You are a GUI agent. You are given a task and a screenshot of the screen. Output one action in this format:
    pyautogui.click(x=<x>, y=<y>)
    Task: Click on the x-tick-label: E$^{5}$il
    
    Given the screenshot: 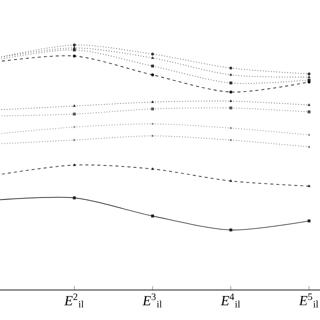 What is the action you would take?
    pyautogui.click(x=308, y=301)
    